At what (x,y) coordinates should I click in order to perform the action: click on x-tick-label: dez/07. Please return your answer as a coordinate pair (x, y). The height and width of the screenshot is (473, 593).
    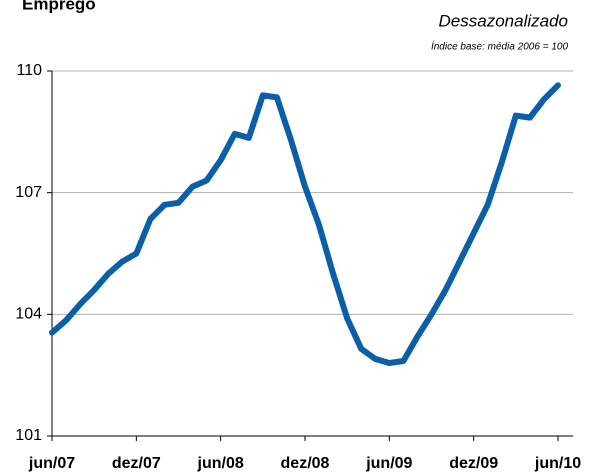
    Looking at the image, I should click on (136, 463).